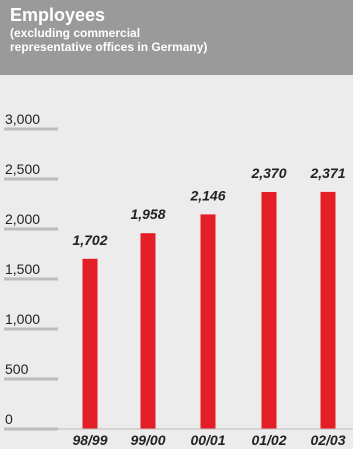 Image resolution: width=353 pixels, height=449 pixels. I want to click on y-tick-label: 2,000, so click(22, 219).